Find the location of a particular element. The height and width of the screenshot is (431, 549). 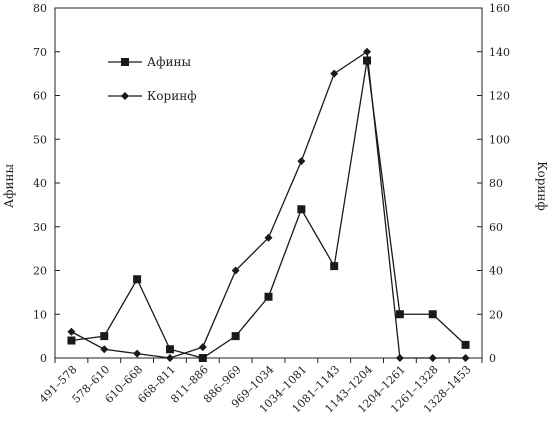

right-axis-title: Коринф is located at coordinates (542, 186).